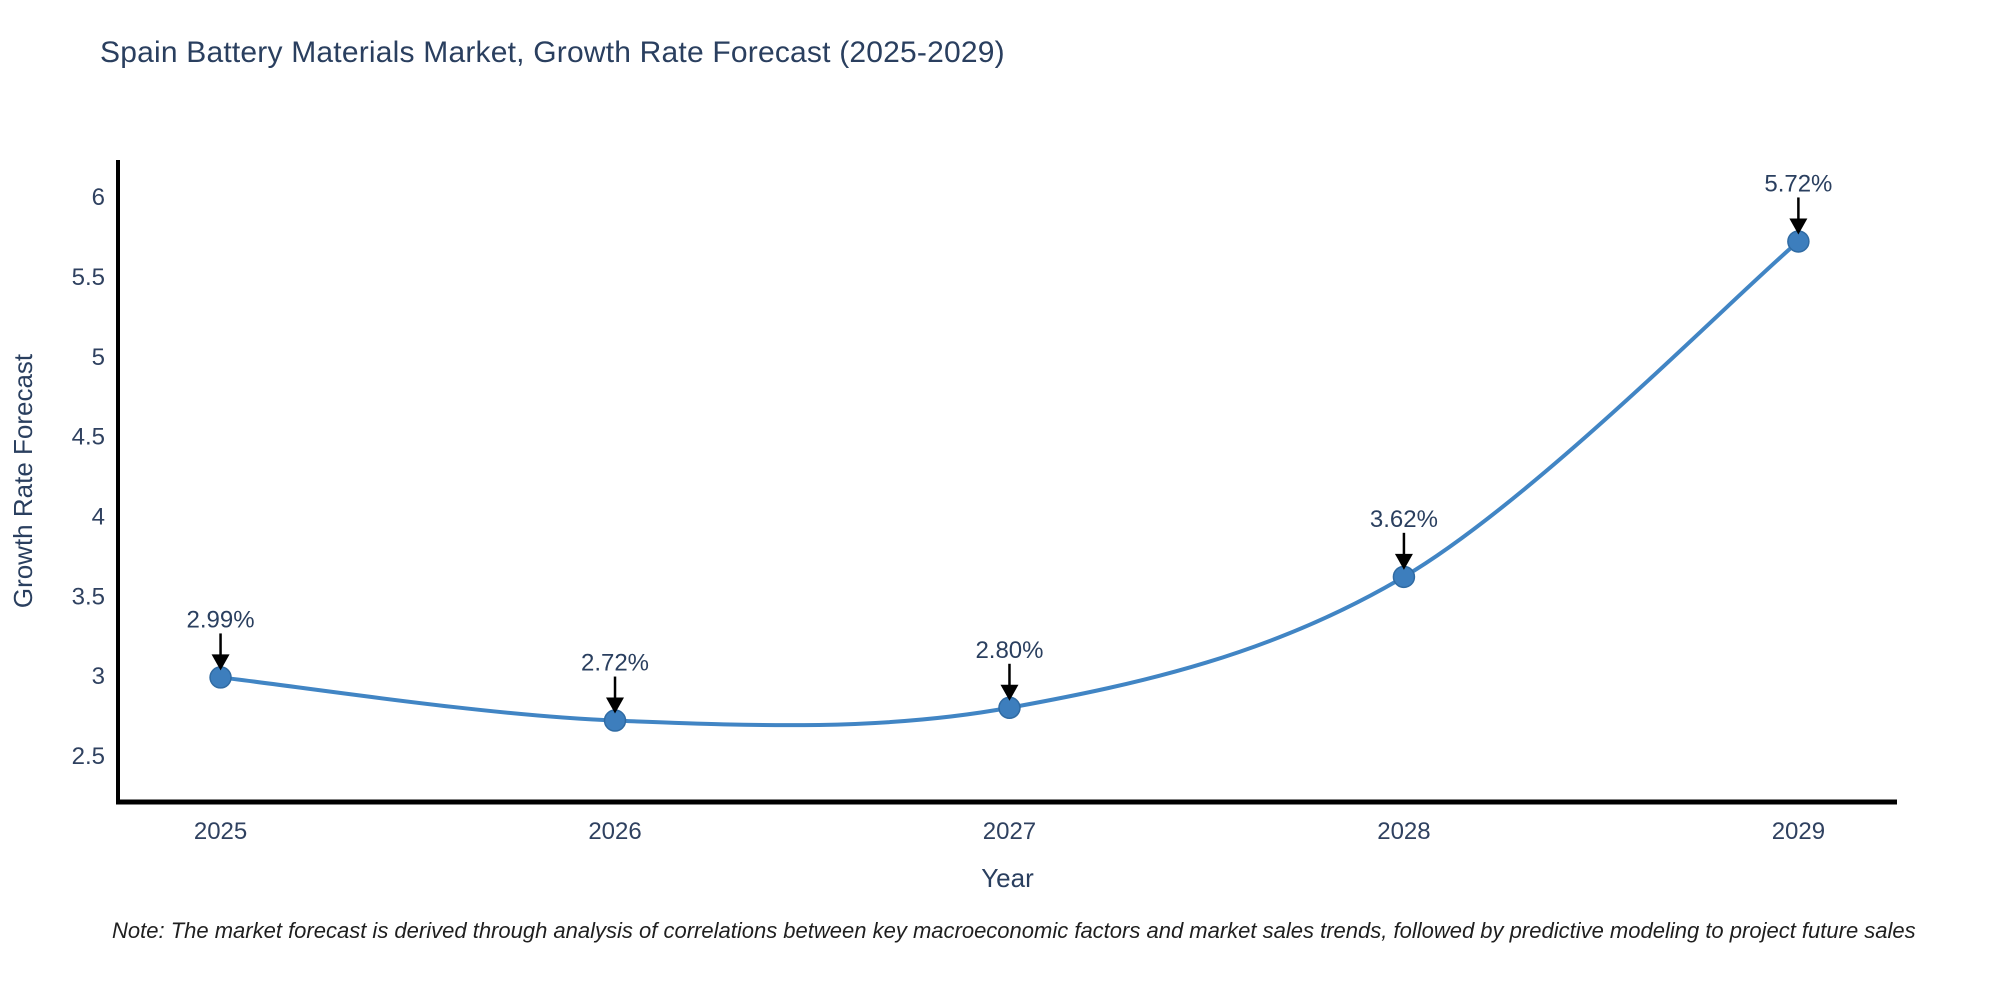 The height and width of the screenshot is (1000, 2000). Describe the element at coordinates (88, 277) in the screenshot. I see `y-tick-label: 5.5` at that location.